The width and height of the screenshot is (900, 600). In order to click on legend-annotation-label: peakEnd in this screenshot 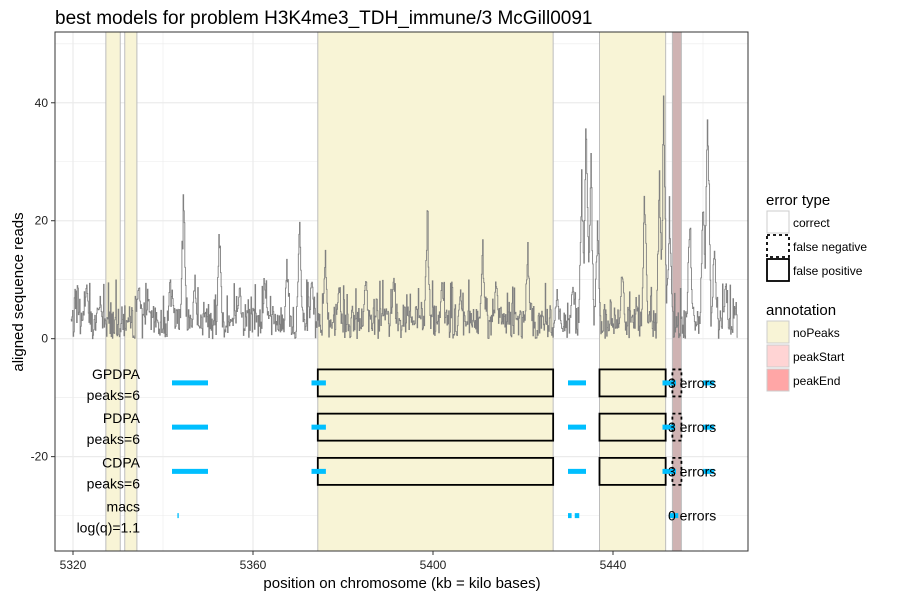, I will do `click(816, 381)`.